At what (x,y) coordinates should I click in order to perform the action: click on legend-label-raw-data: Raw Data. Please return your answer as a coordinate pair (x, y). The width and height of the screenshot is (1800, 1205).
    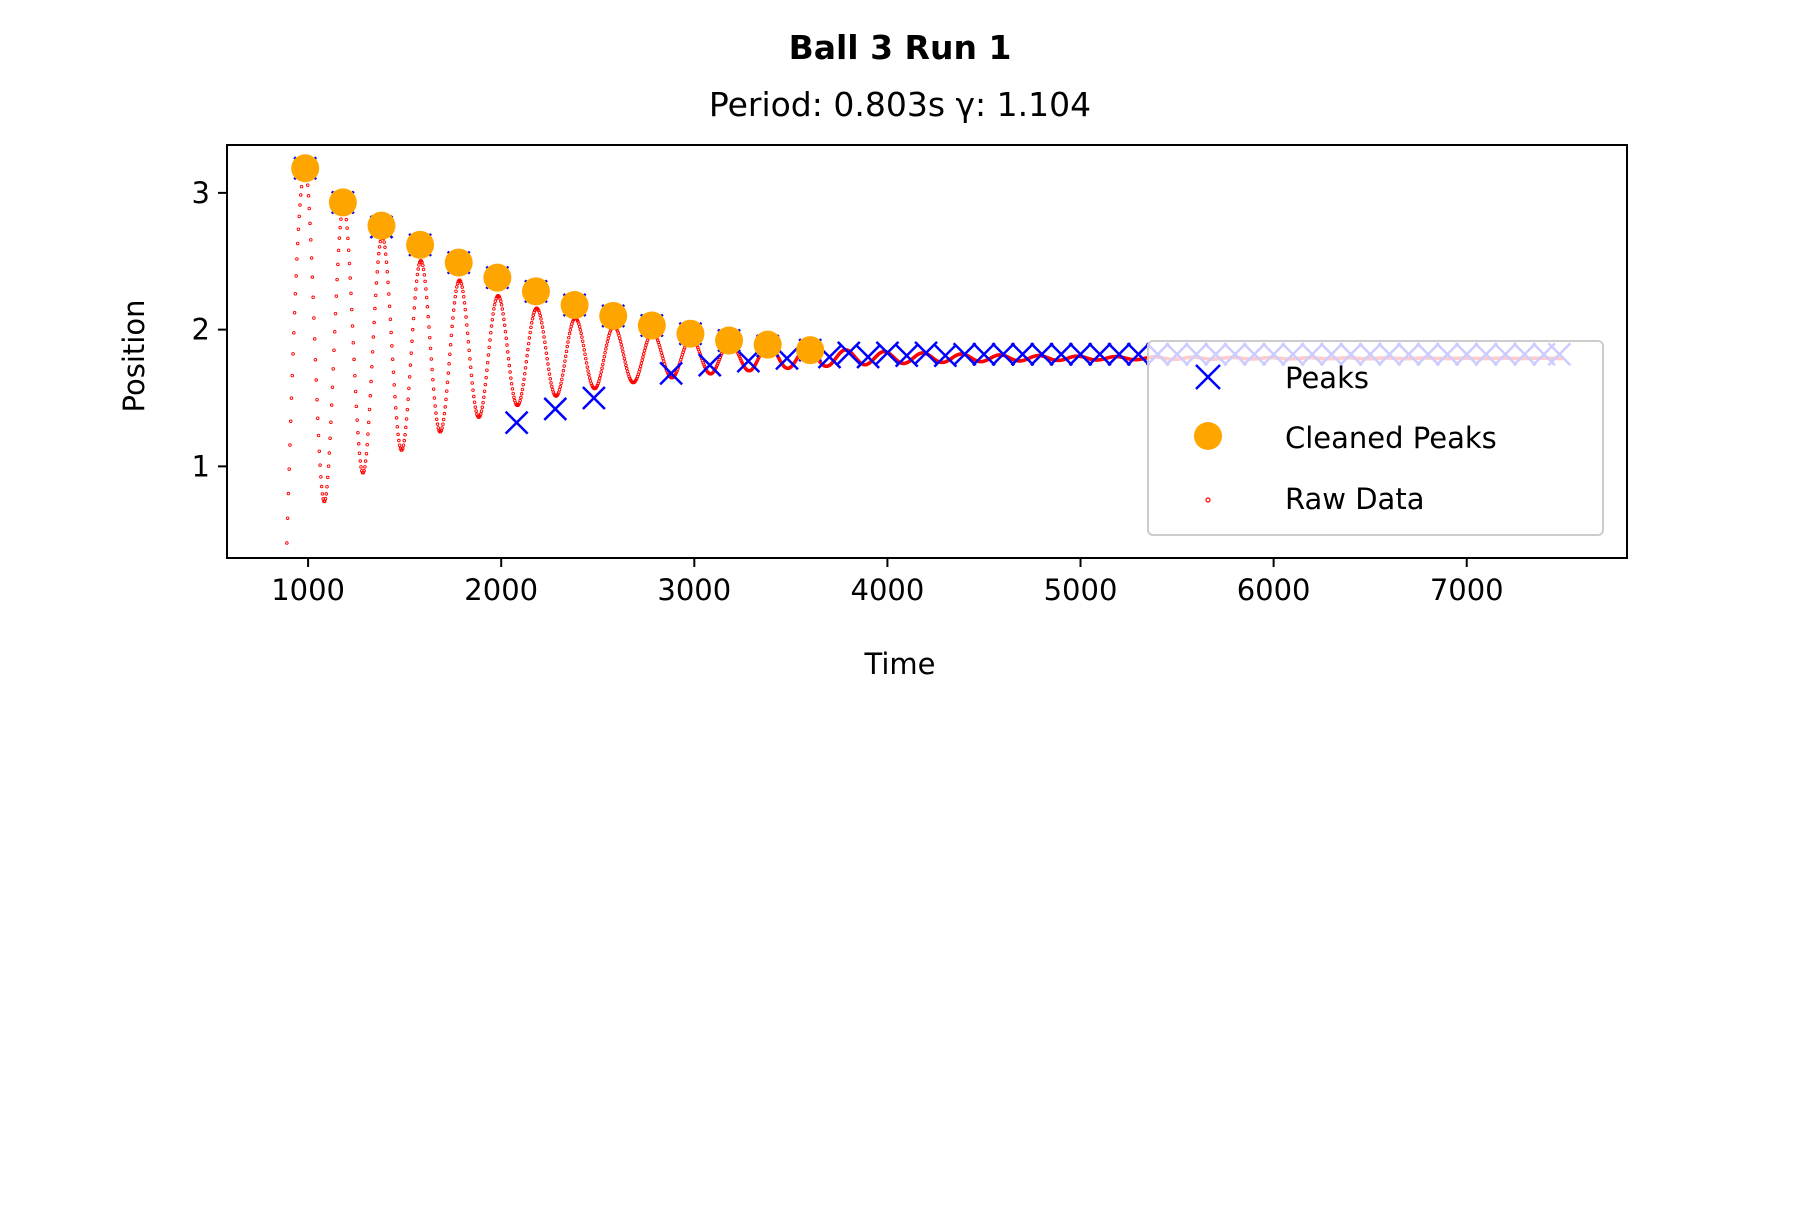
    Looking at the image, I should click on (1354, 499).